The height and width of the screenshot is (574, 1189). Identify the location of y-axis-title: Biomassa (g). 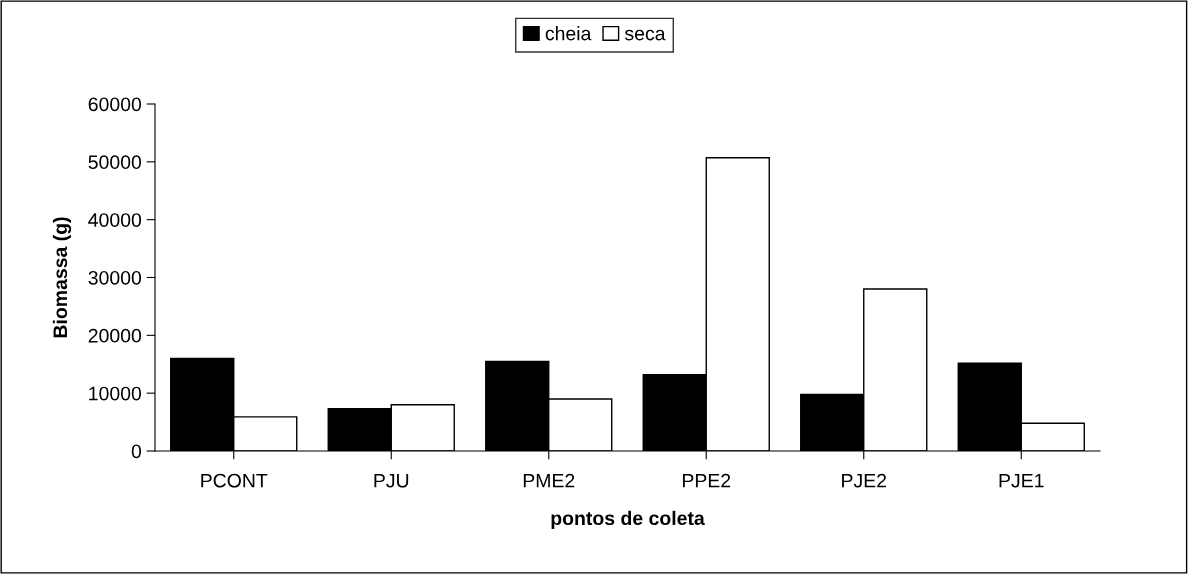
(62, 277).